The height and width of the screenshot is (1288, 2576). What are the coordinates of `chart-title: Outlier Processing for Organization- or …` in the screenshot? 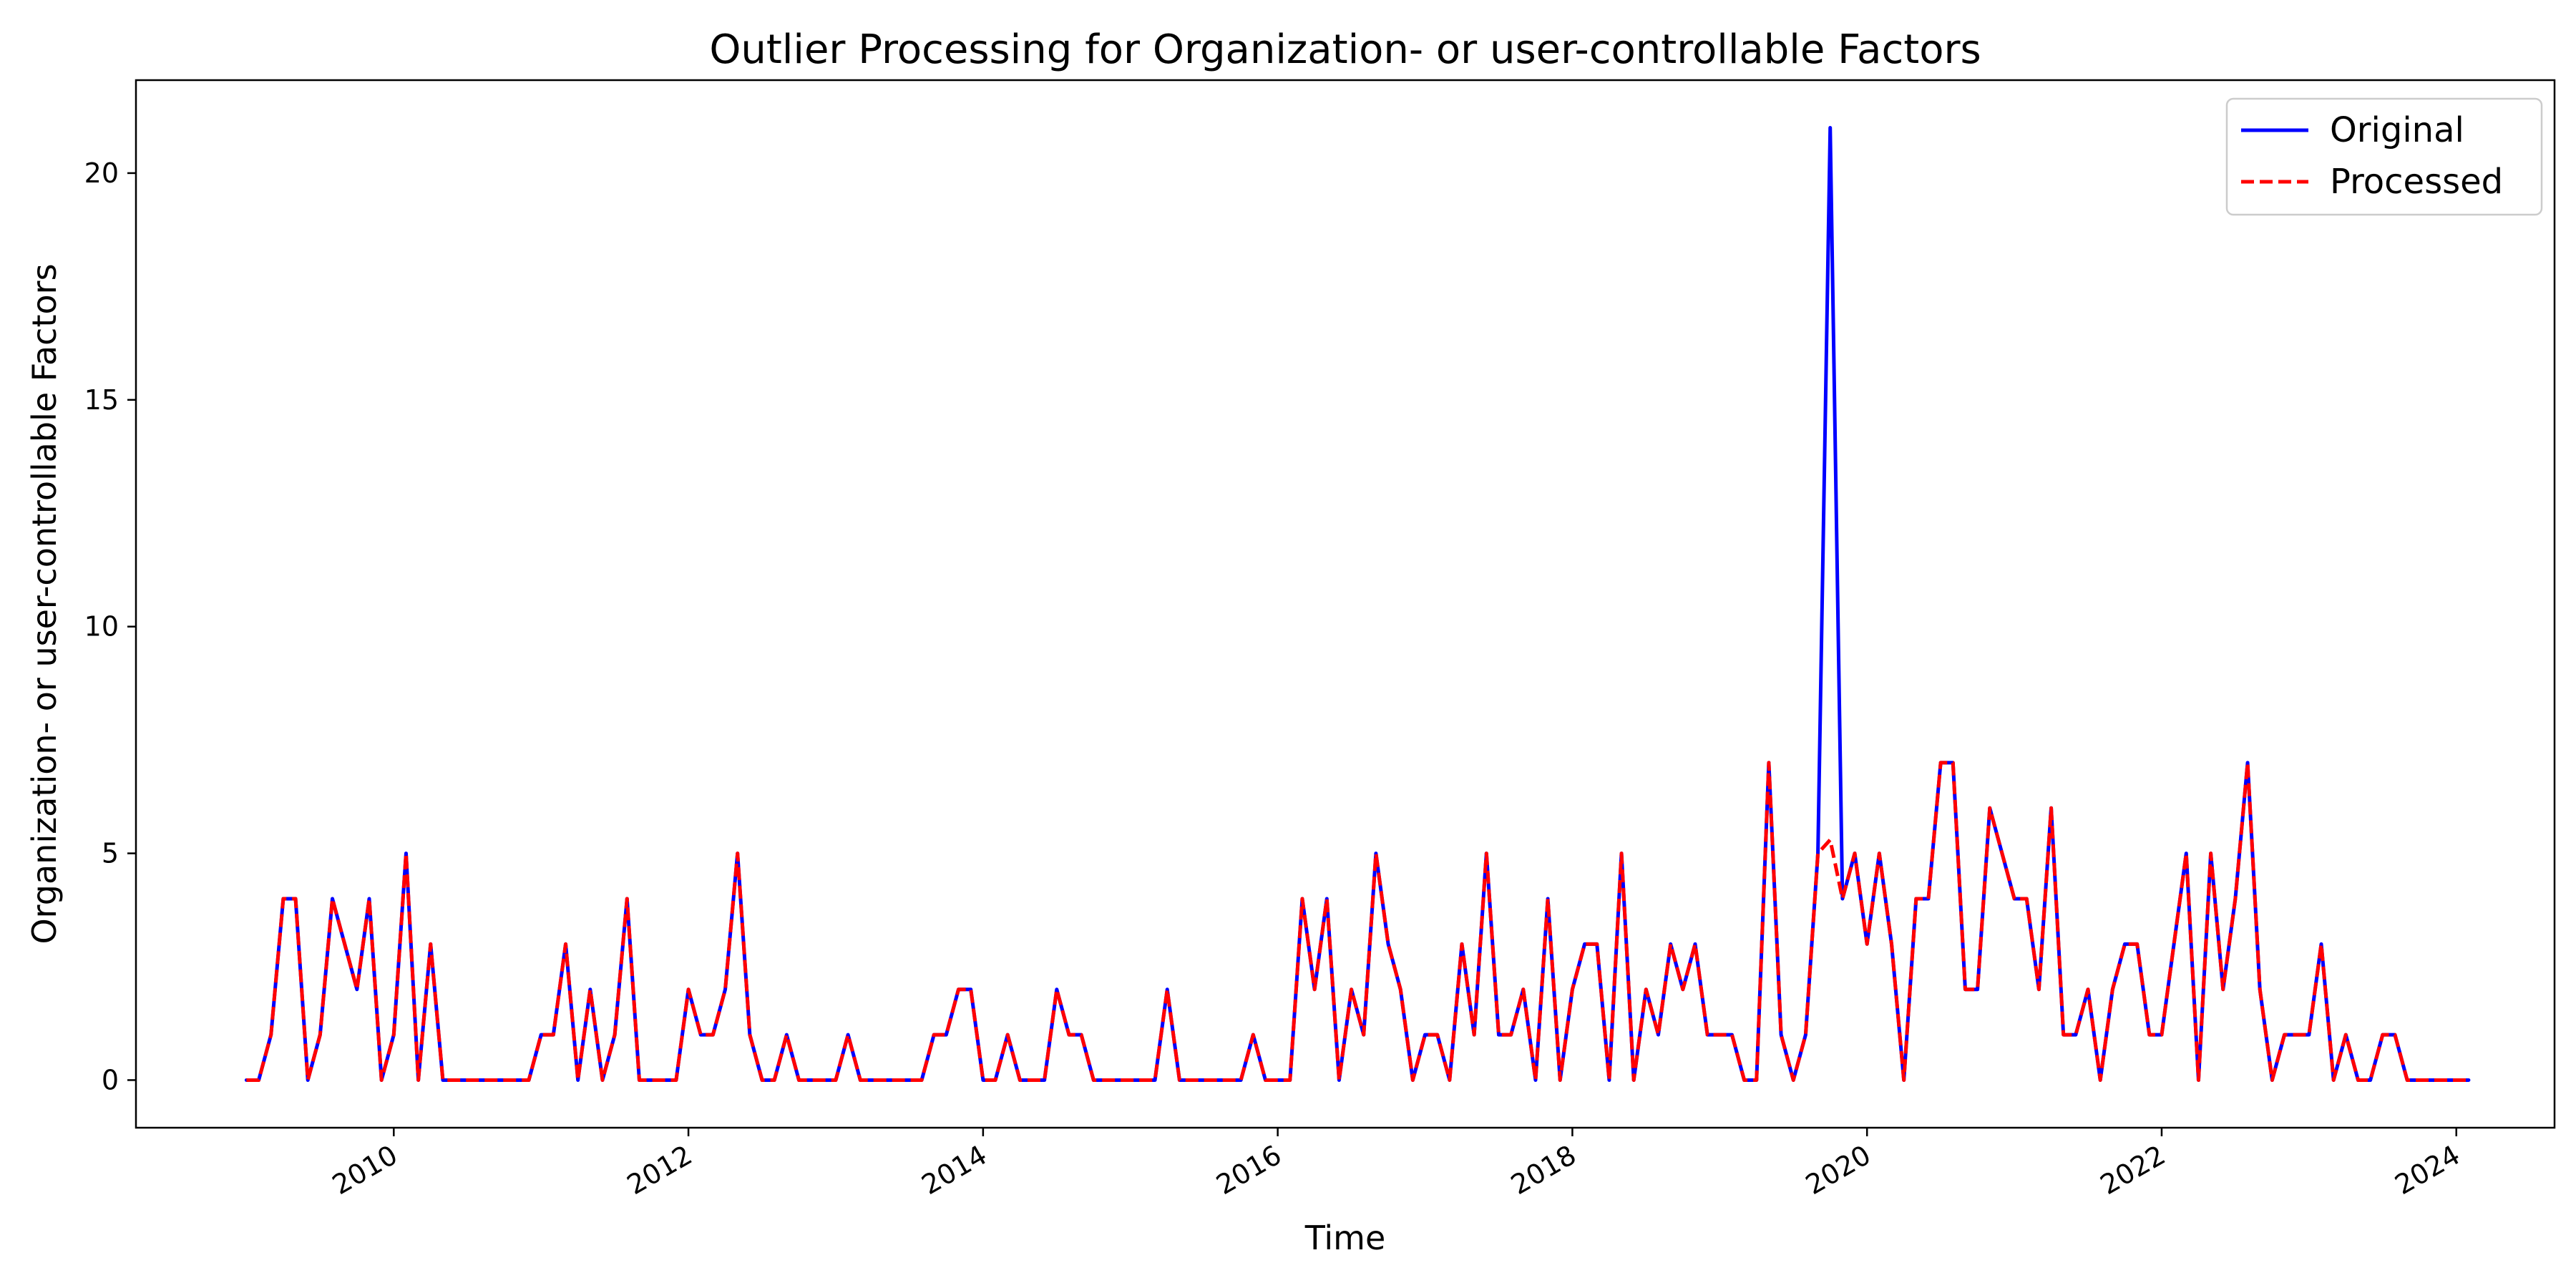 It's located at (1345, 49).